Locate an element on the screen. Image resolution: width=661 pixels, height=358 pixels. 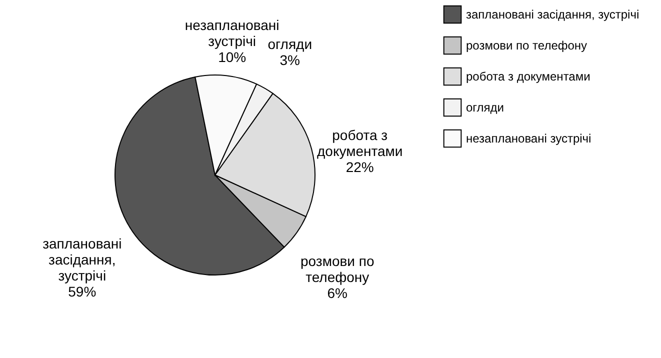
legend-label: робота з документами is located at coordinates (528, 77).